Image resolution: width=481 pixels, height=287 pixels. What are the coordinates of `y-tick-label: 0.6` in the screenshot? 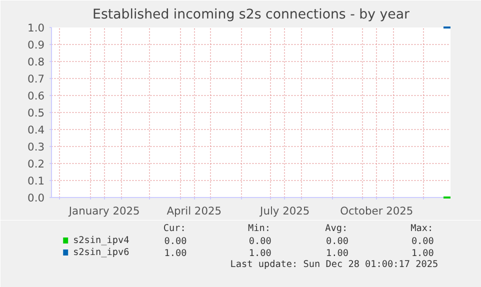 It's located at (36, 96).